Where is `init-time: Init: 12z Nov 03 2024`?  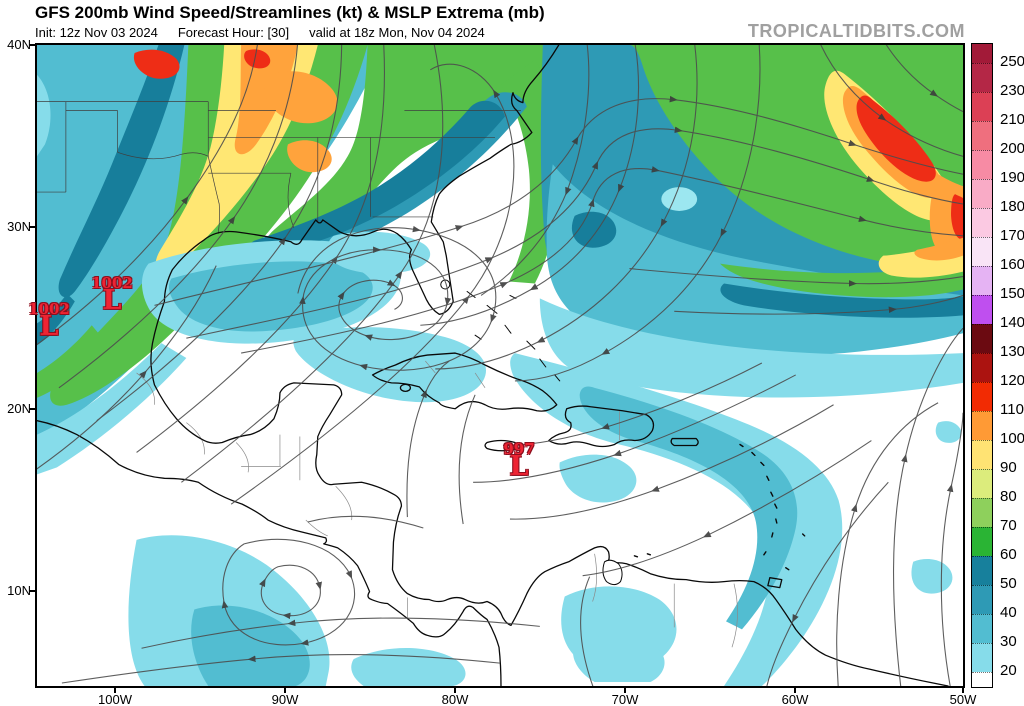
init-time: Init: 12z Nov 03 2024 is located at coordinates (96, 32).